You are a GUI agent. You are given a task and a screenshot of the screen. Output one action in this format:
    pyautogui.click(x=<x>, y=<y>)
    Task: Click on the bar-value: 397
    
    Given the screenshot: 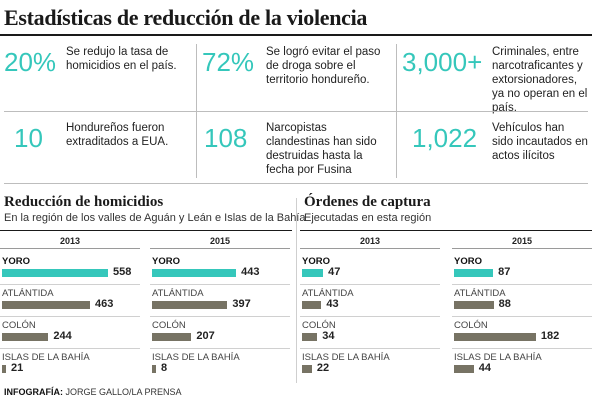 What is the action you would take?
    pyautogui.click(x=241, y=304)
    